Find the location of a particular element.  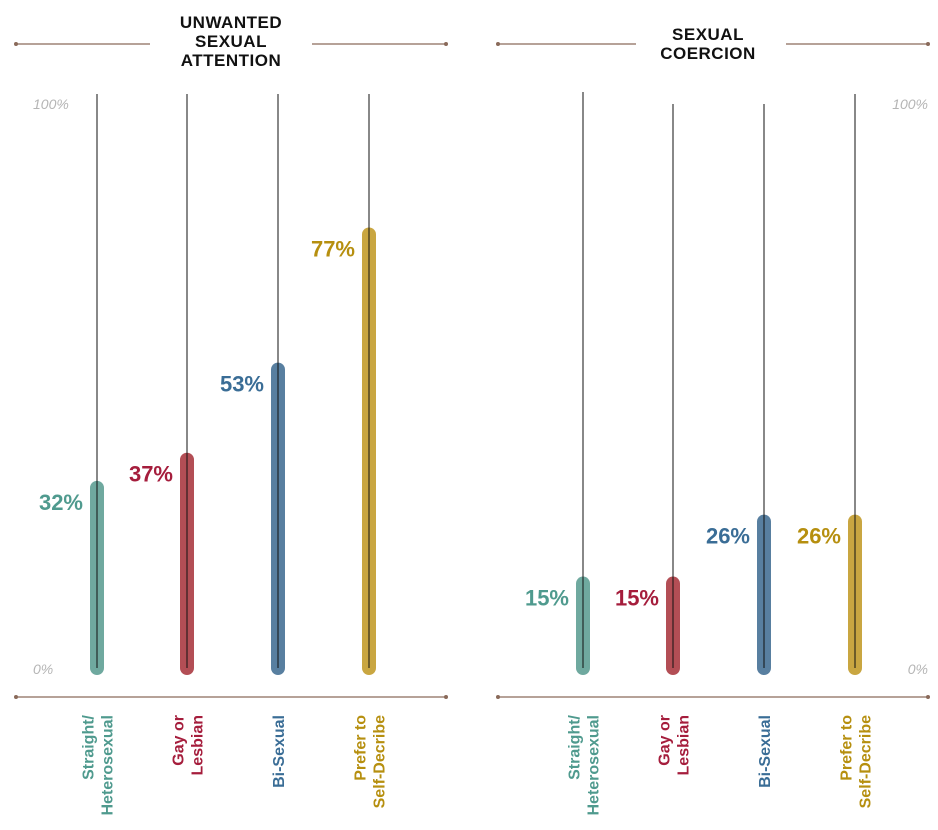

data-label: 37% is located at coordinates (151, 474).